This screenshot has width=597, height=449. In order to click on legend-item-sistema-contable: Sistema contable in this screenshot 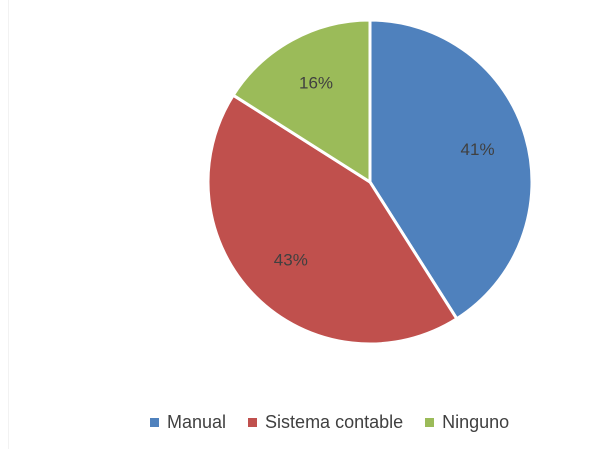, I will do `click(325, 422)`.